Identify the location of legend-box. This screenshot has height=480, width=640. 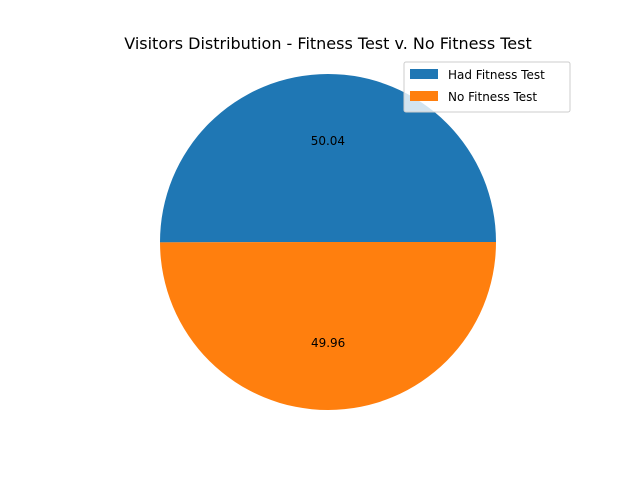
(487, 87).